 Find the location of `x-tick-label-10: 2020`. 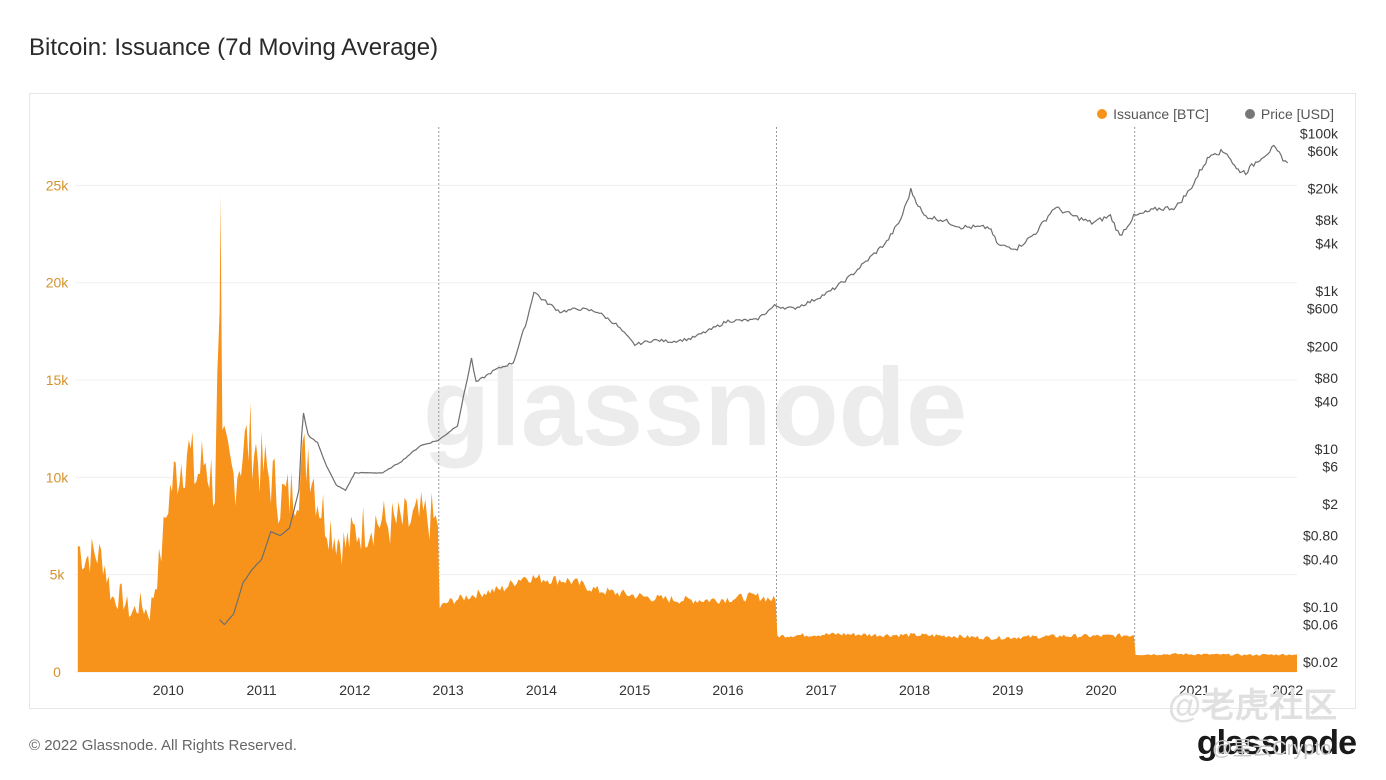

x-tick-label-10: 2020 is located at coordinates (1101, 690).